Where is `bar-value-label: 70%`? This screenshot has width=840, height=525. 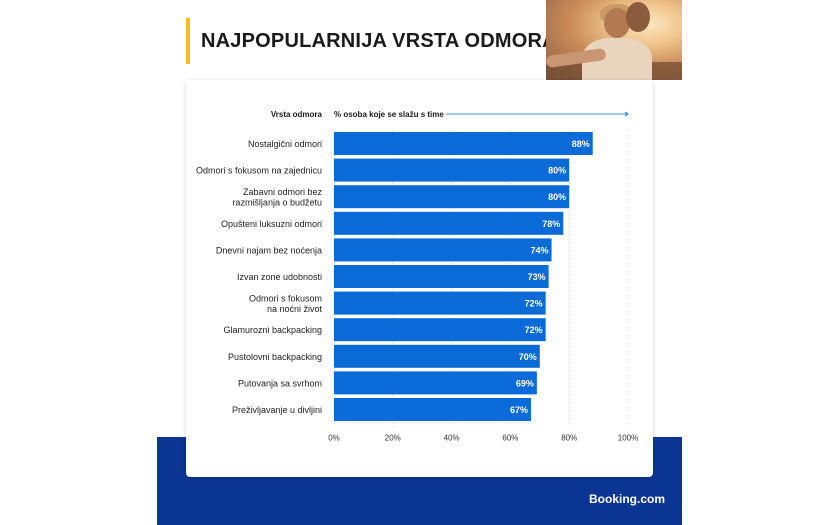 bar-value-label: 70% is located at coordinates (528, 357).